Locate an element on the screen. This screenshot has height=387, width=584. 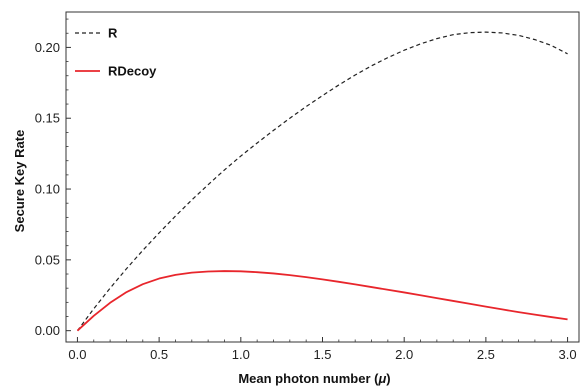
x-axis-title-close: ) is located at coordinates (388, 378).